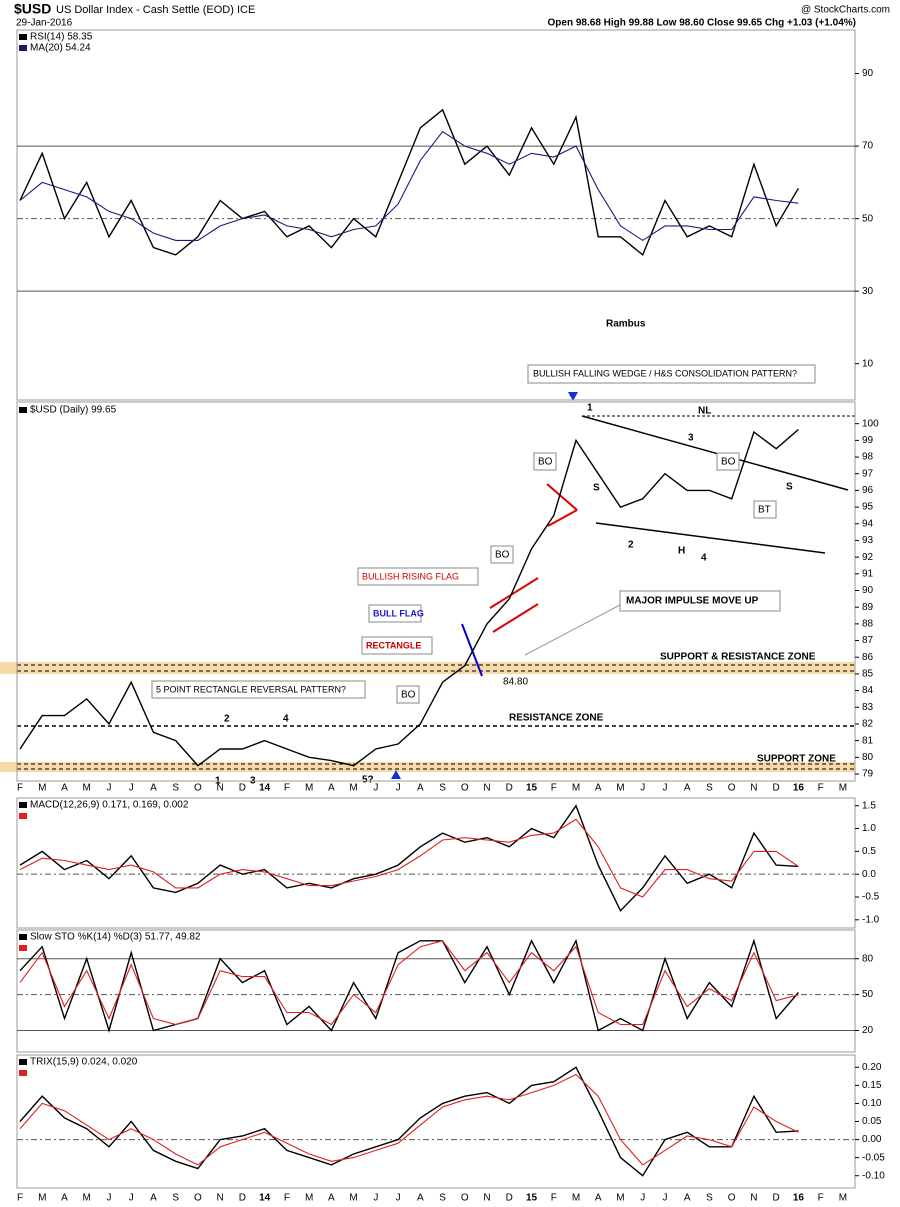 The image size is (900, 1207). I want to click on y-tick-label: 0.5, so click(869, 851).